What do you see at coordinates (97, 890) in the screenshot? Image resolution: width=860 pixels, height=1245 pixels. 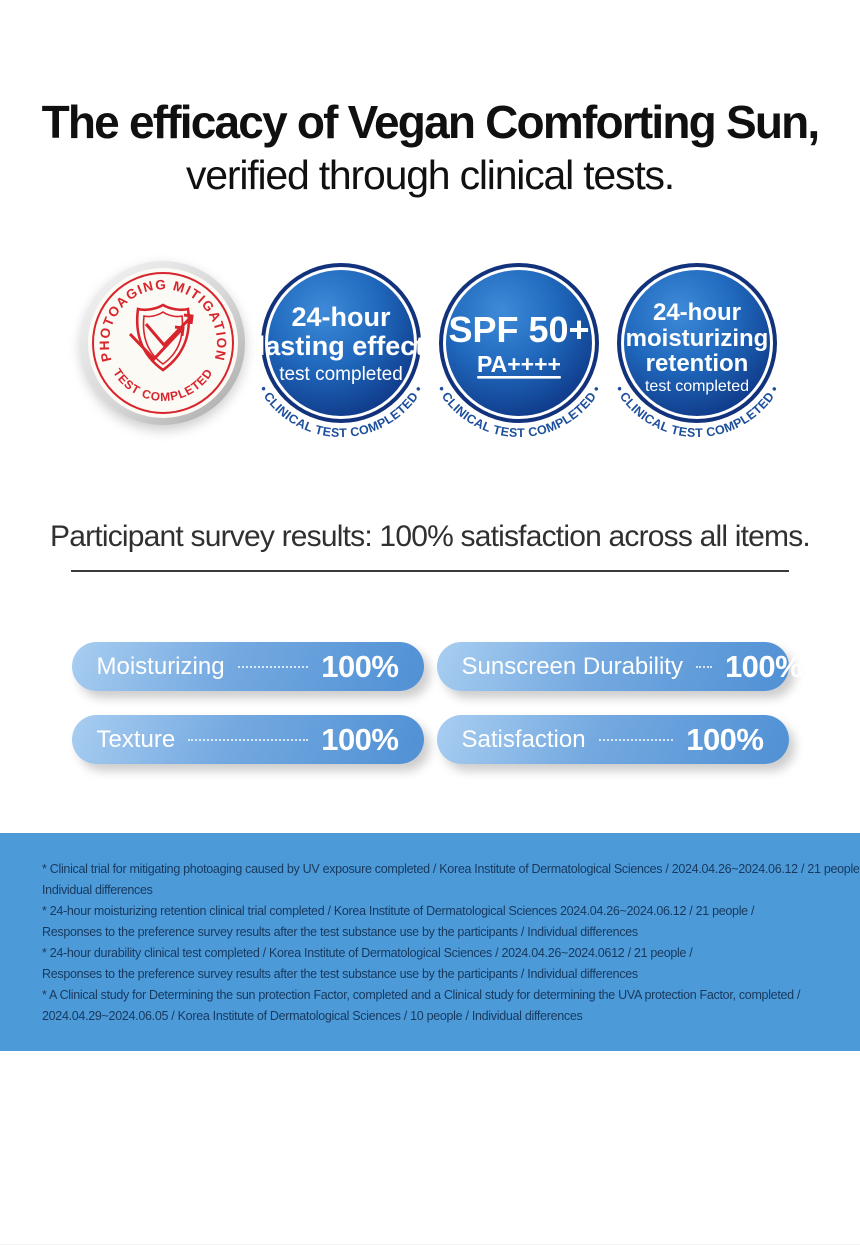 I see `footnote-line: Individual differences` at bounding box center [97, 890].